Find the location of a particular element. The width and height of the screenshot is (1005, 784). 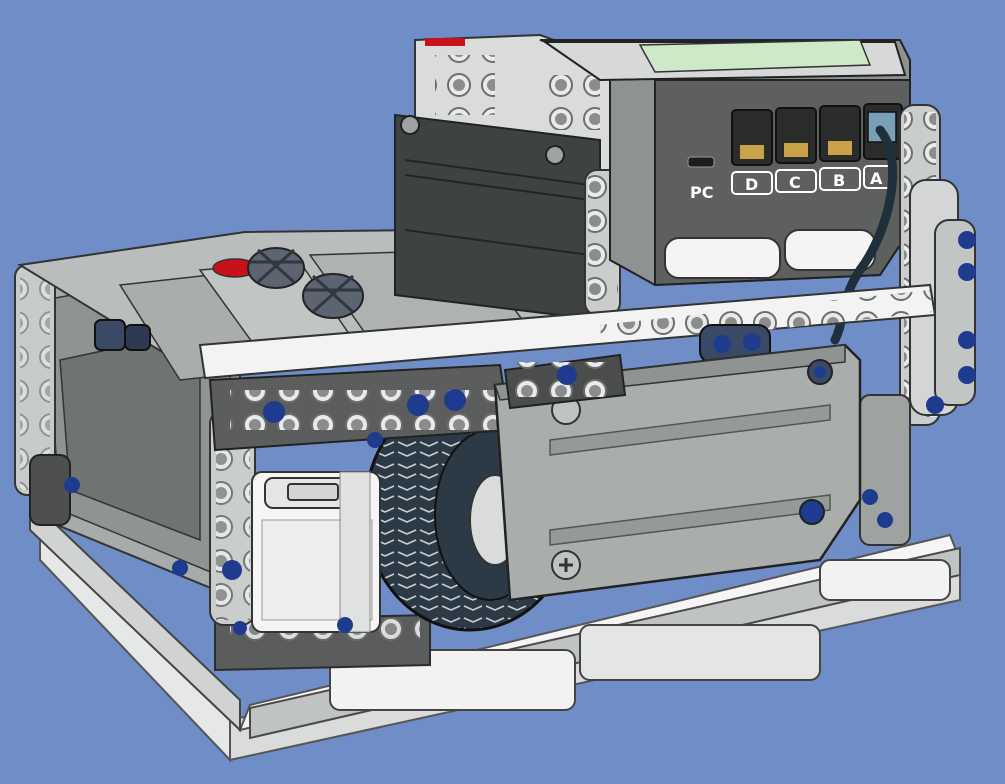

right-beams is located at coordinates (917, 325).